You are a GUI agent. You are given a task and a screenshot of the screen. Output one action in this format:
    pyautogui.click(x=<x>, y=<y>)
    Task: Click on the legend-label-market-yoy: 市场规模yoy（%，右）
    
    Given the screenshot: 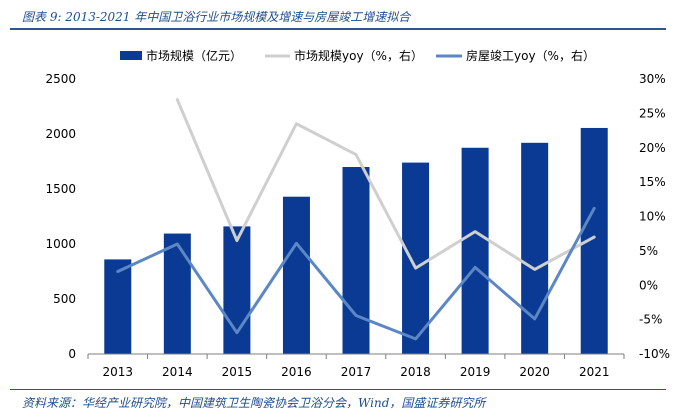 What is the action you would take?
    pyautogui.click(x=358, y=55)
    